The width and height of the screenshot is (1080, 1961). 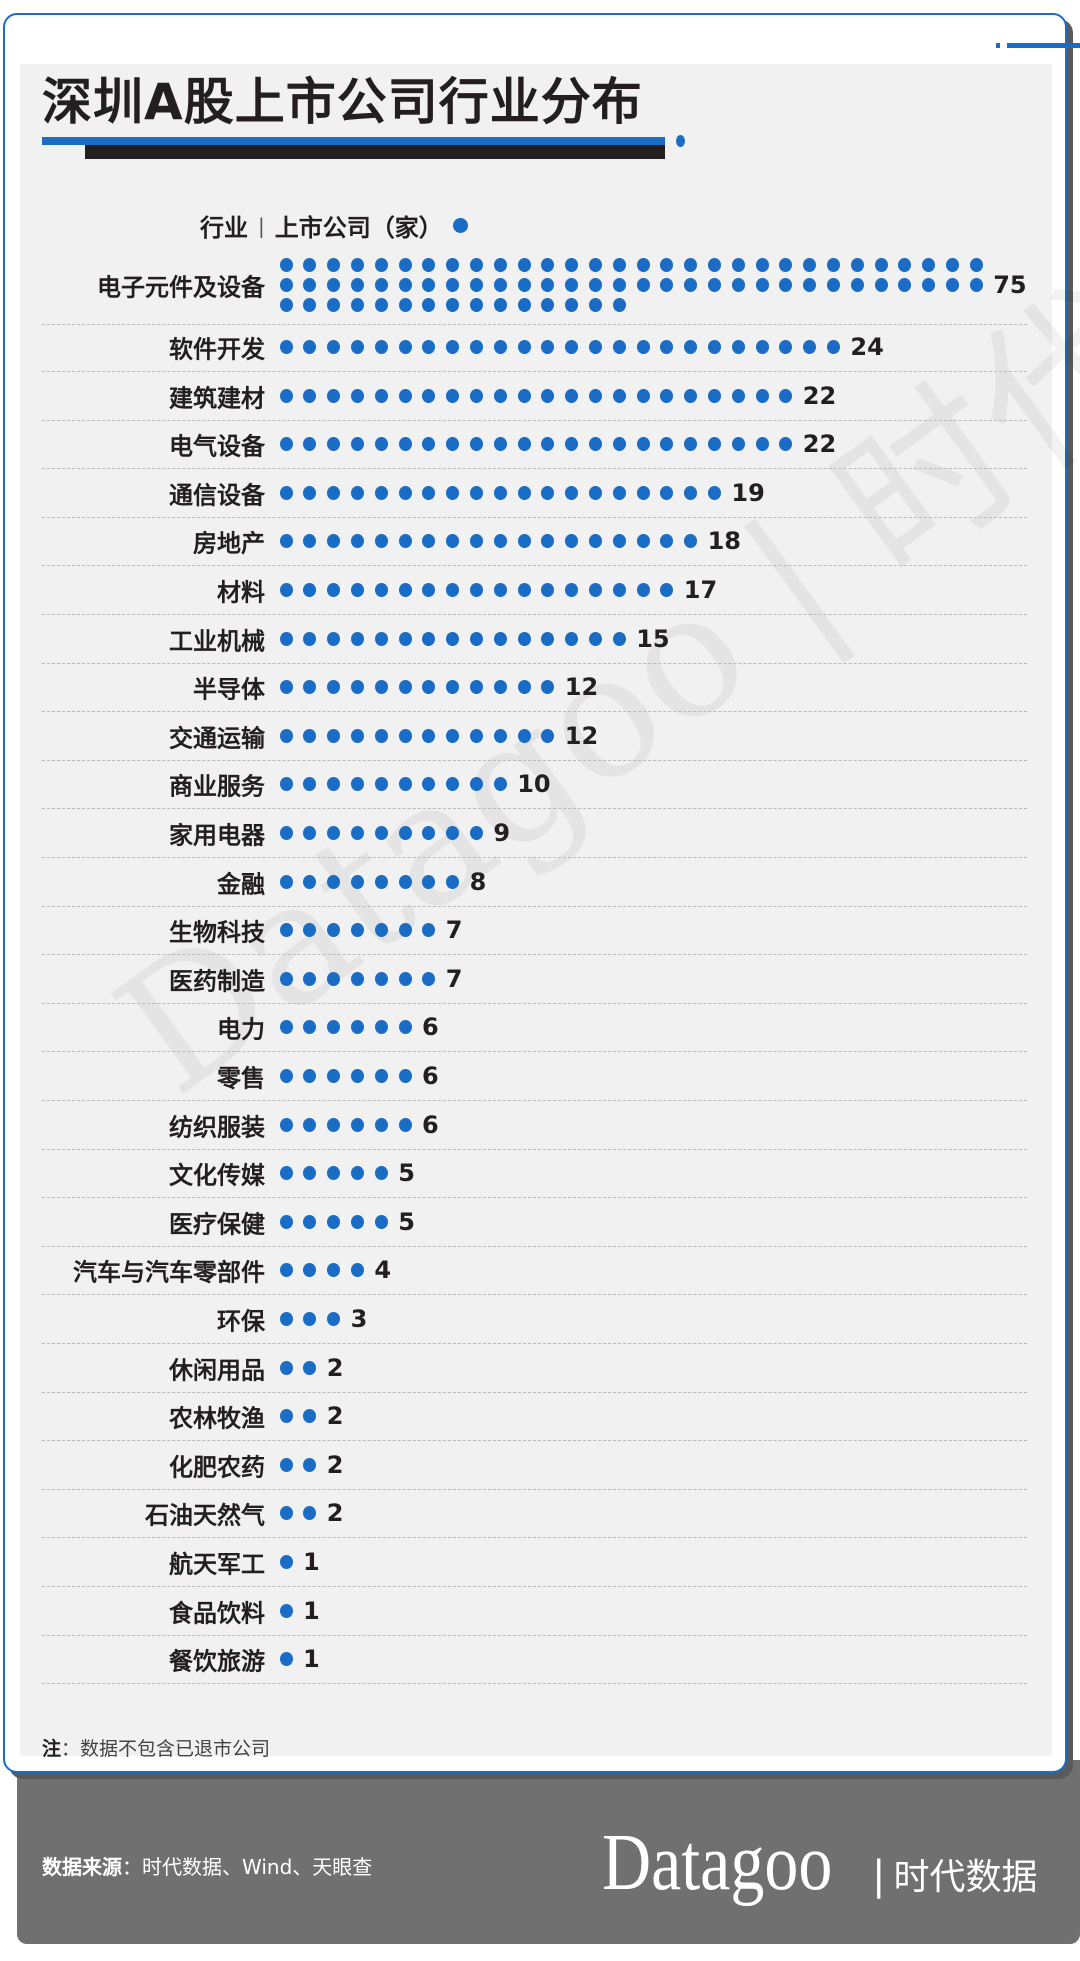 What do you see at coordinates (819, 444) in the screenshot?
I see `value-label: 22` at bounding box center [819, 444].